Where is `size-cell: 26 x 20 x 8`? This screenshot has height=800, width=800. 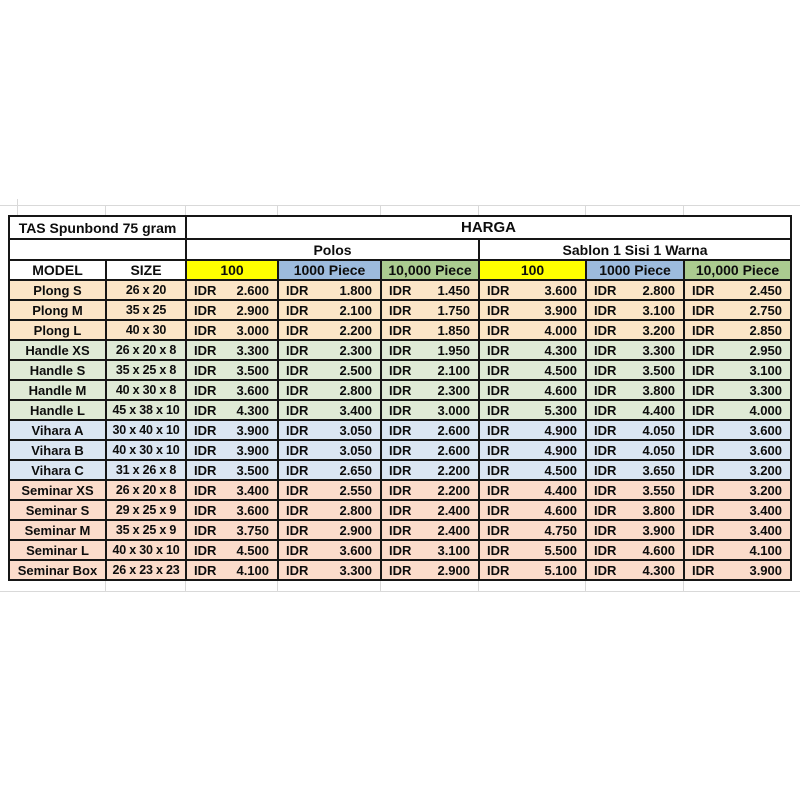
size-cell: 26 x 20 x 8 is located at coordinates (146, 490).